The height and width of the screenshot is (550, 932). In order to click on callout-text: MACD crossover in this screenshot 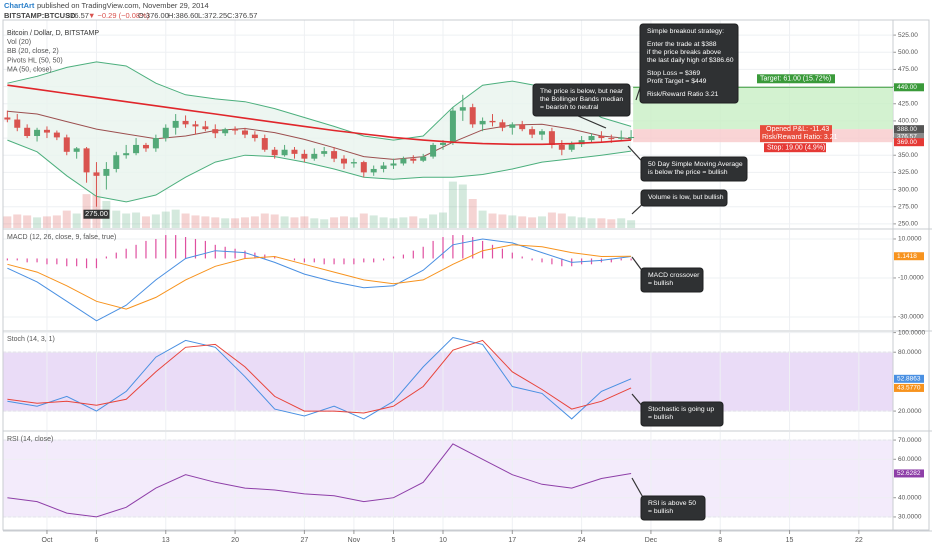, I will do `click(674, 275)`.